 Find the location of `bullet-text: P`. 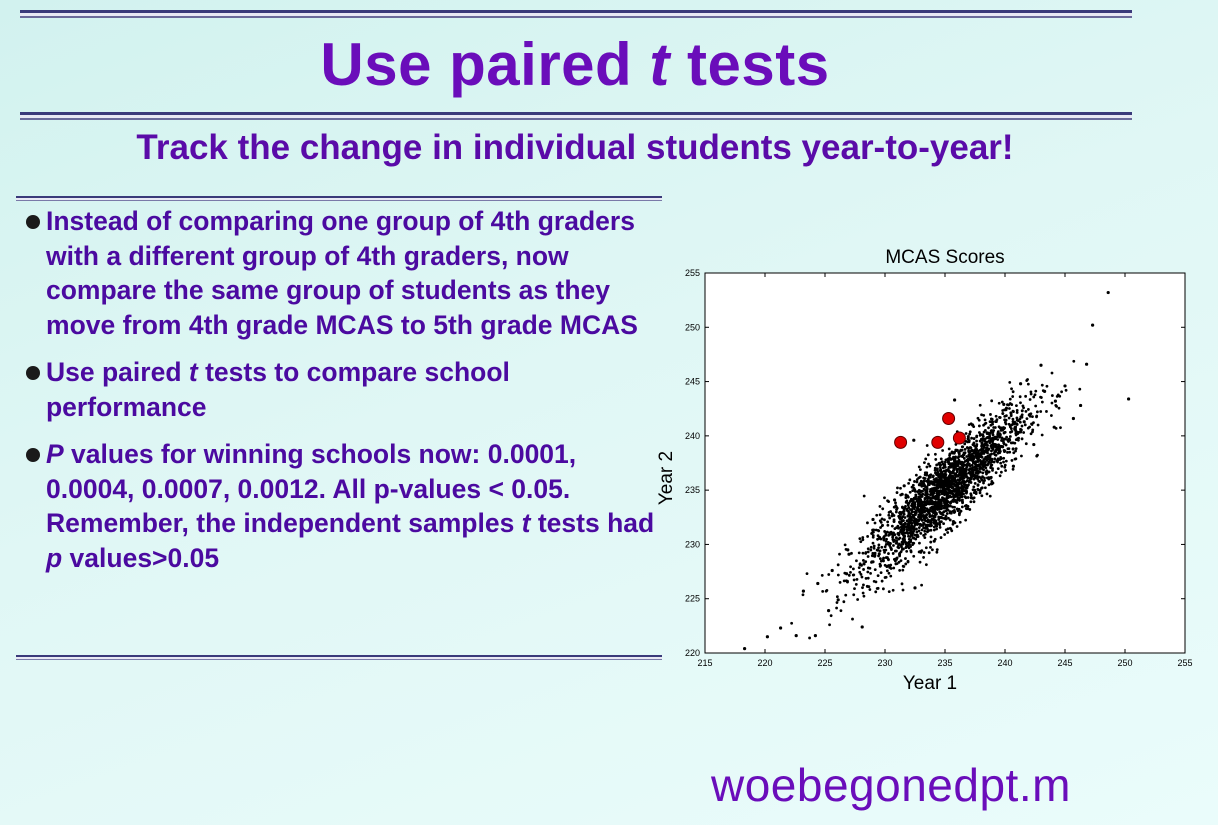

bullet-text: P is located at coordinates (55, 454).